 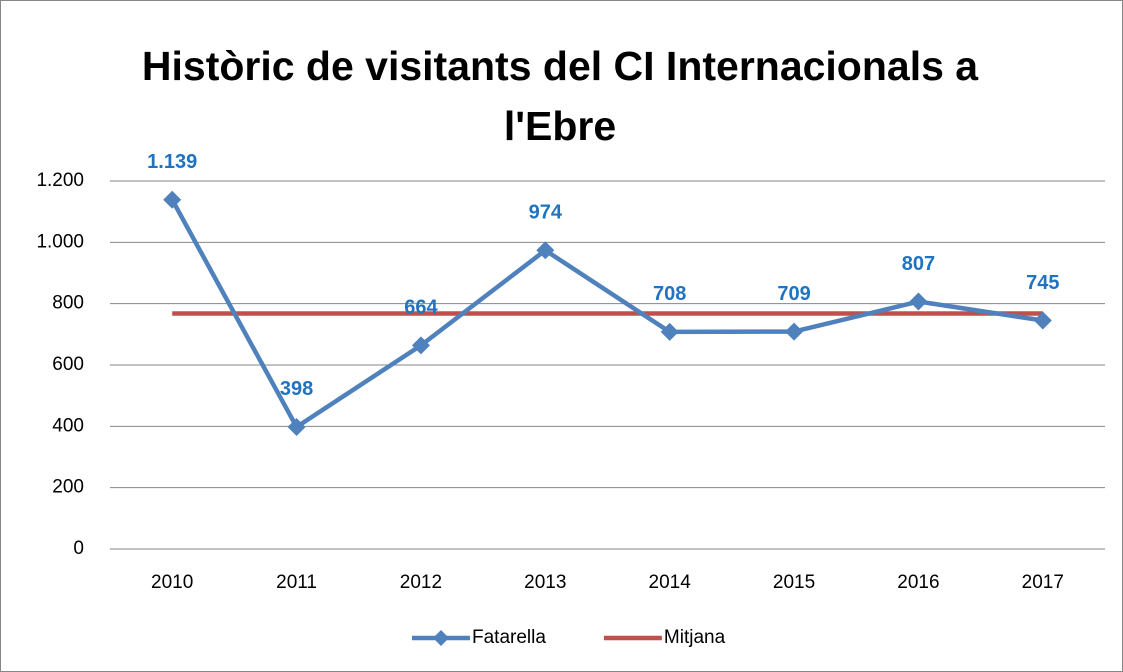 What do you see at coordinates (78, 548) in the screenshot?
I see `y-tick-label: 0` at bounding box center [78, 548].